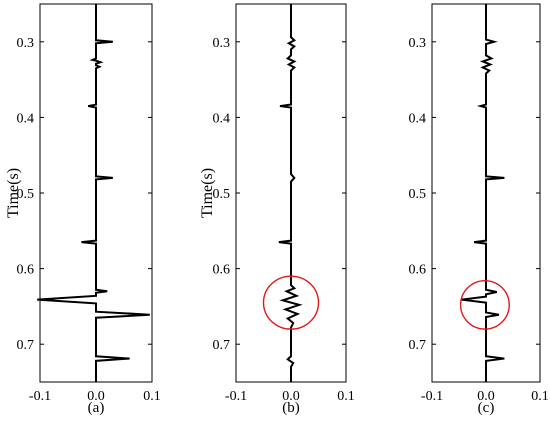 The height and width of the screenshot is (432, 550). I want to click on panel-caption: (c), so click(486, 408).